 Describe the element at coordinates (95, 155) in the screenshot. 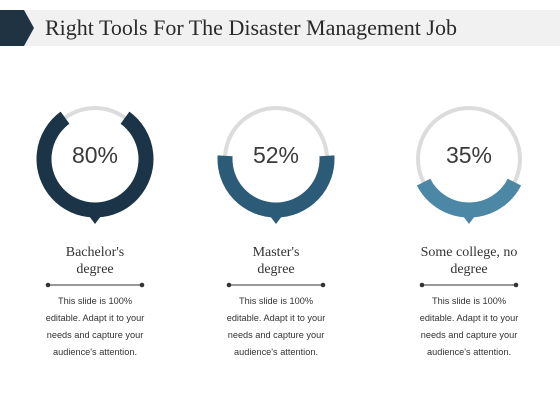

I see `percent-value: 80%` at that location.